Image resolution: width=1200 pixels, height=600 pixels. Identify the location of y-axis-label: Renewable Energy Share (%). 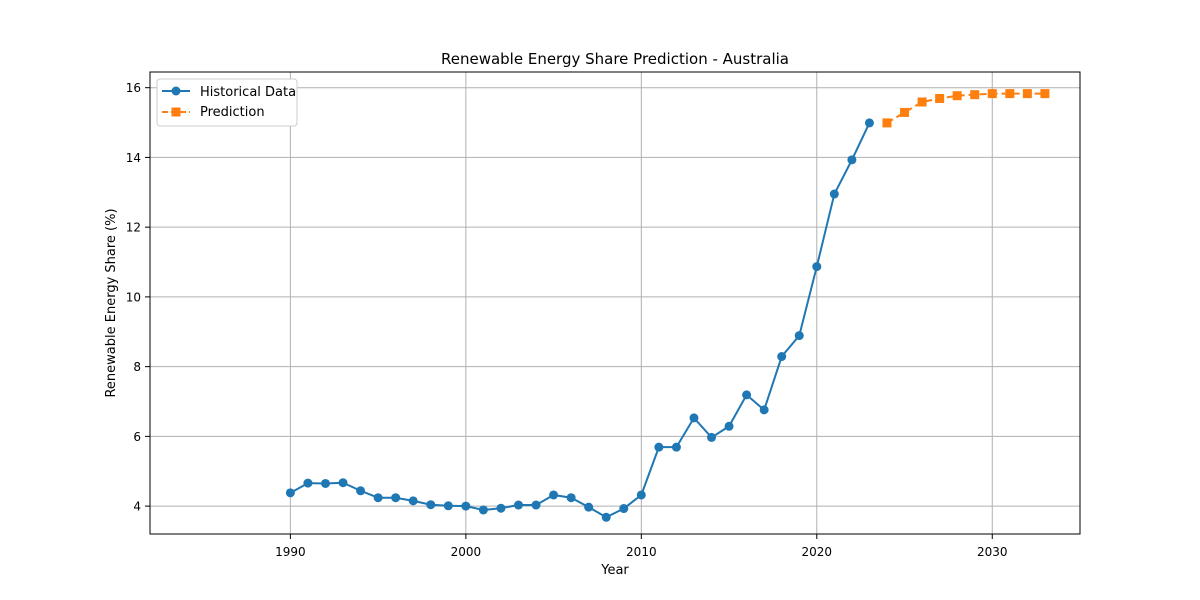
(111, 302).